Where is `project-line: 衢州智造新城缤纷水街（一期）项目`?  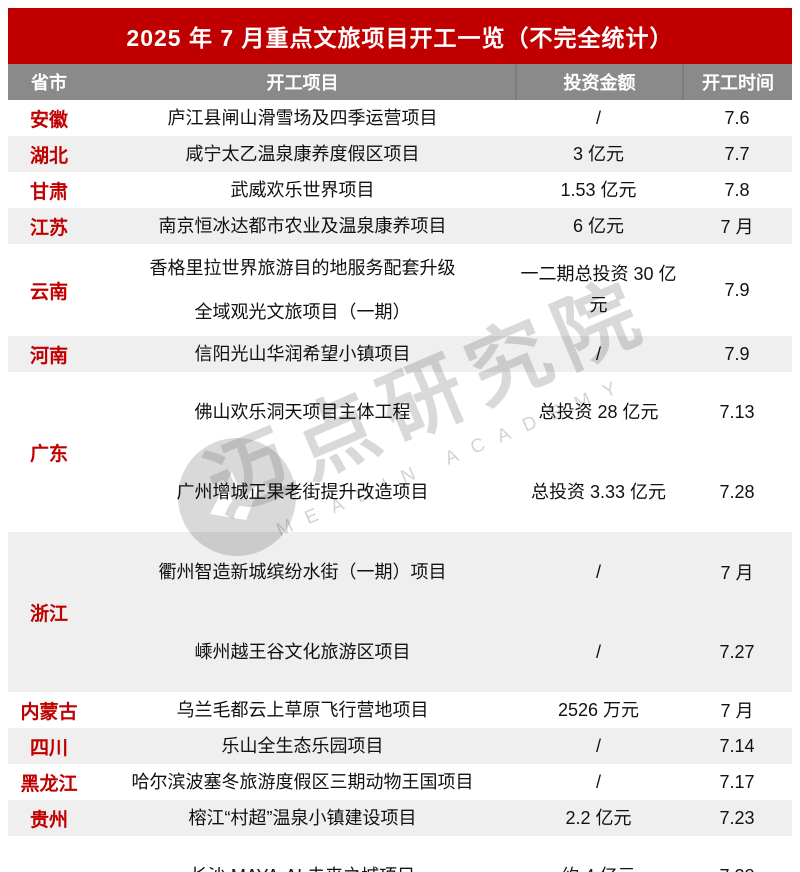
project-line: 衢州智造新城缤纷水街（一期）项目 is located at coordinates (302, 571).